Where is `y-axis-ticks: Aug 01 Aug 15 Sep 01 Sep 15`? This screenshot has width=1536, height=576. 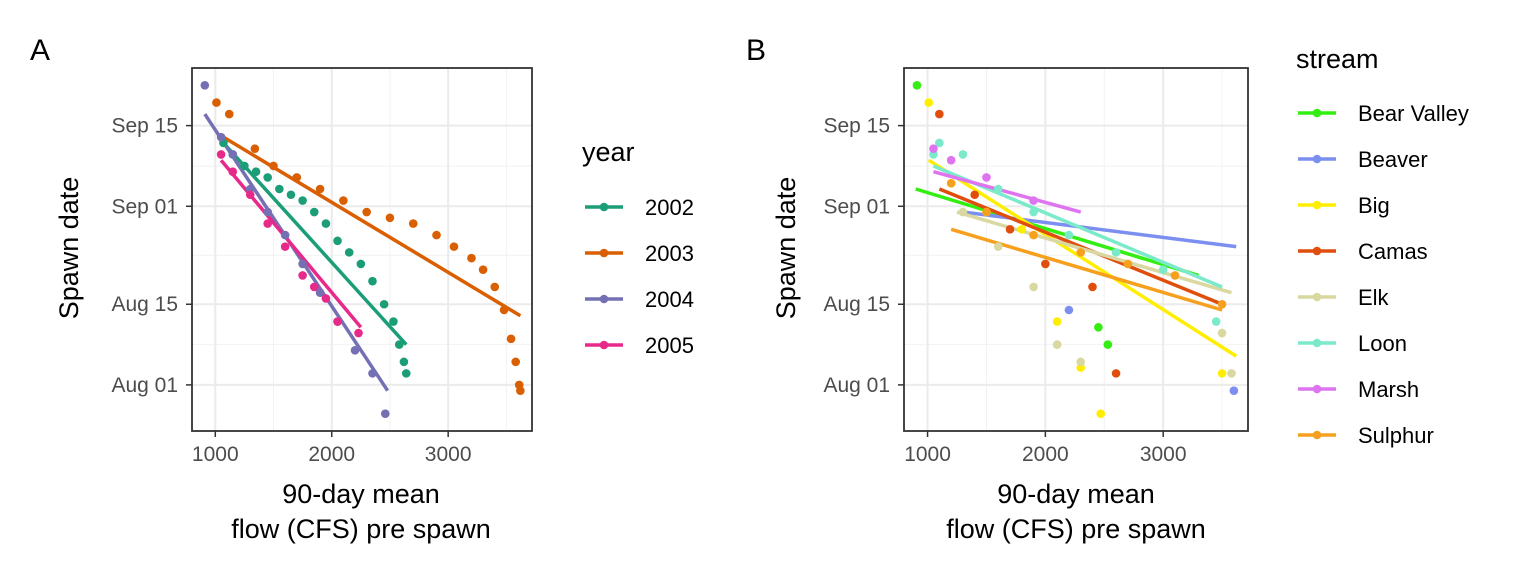
y-axis-ticks: Aug 01 Aug 15 Sep 01 Sep 15 is located at coordinates (863, 256).